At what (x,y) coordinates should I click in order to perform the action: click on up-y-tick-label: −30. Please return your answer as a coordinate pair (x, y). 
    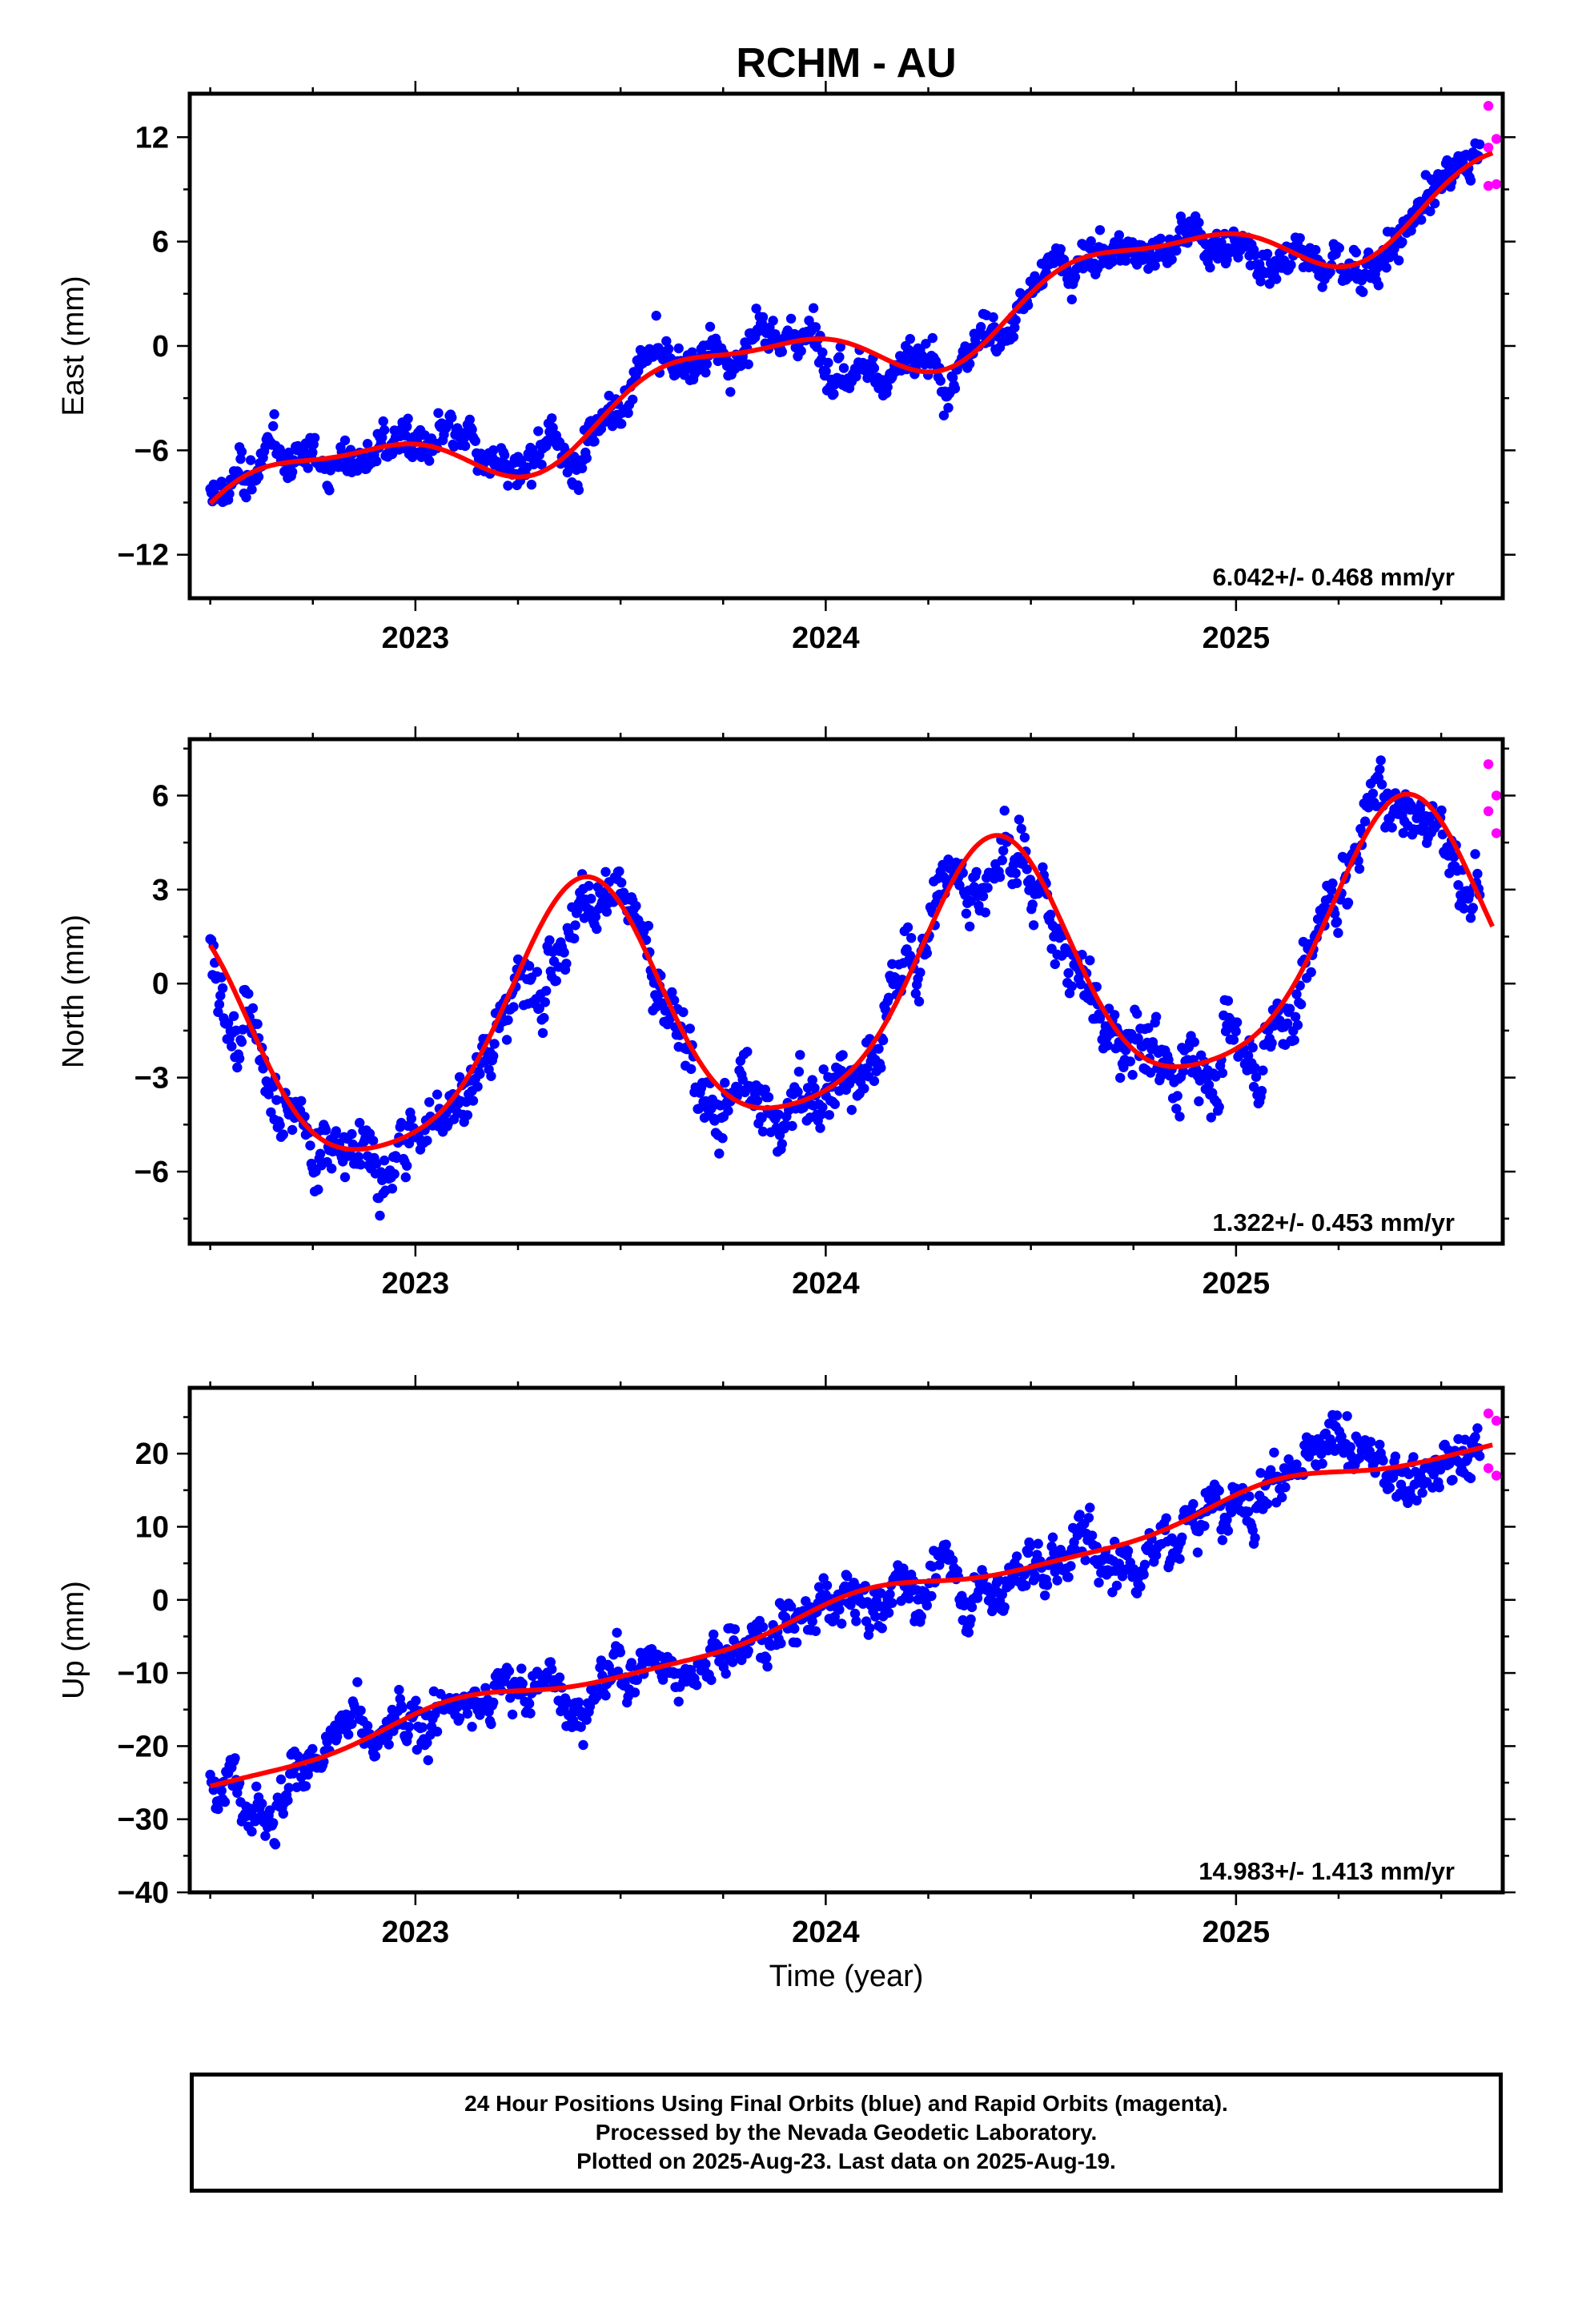
    Looking at the image, I should click on (144, 1820).